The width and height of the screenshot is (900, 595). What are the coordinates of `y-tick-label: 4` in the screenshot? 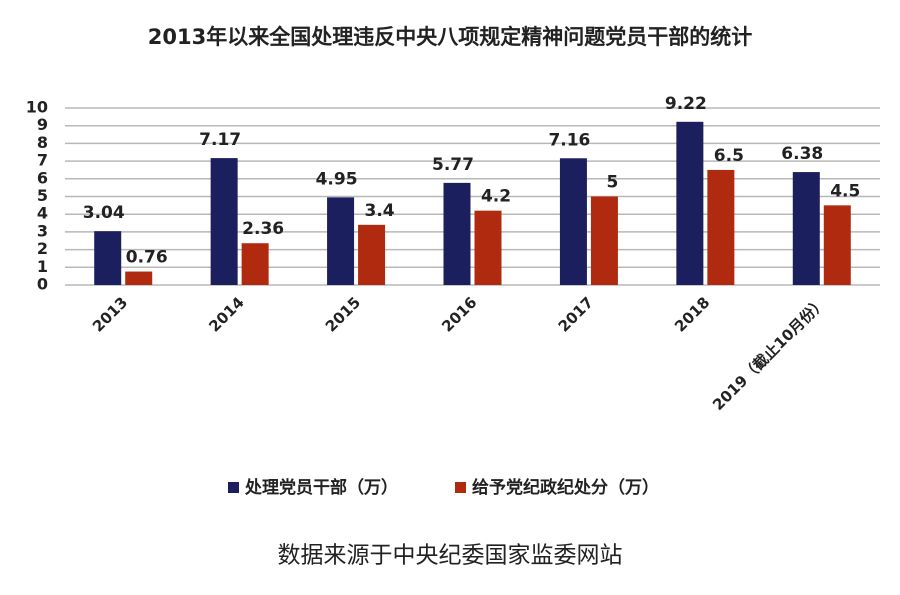 It's located at (42, 213).